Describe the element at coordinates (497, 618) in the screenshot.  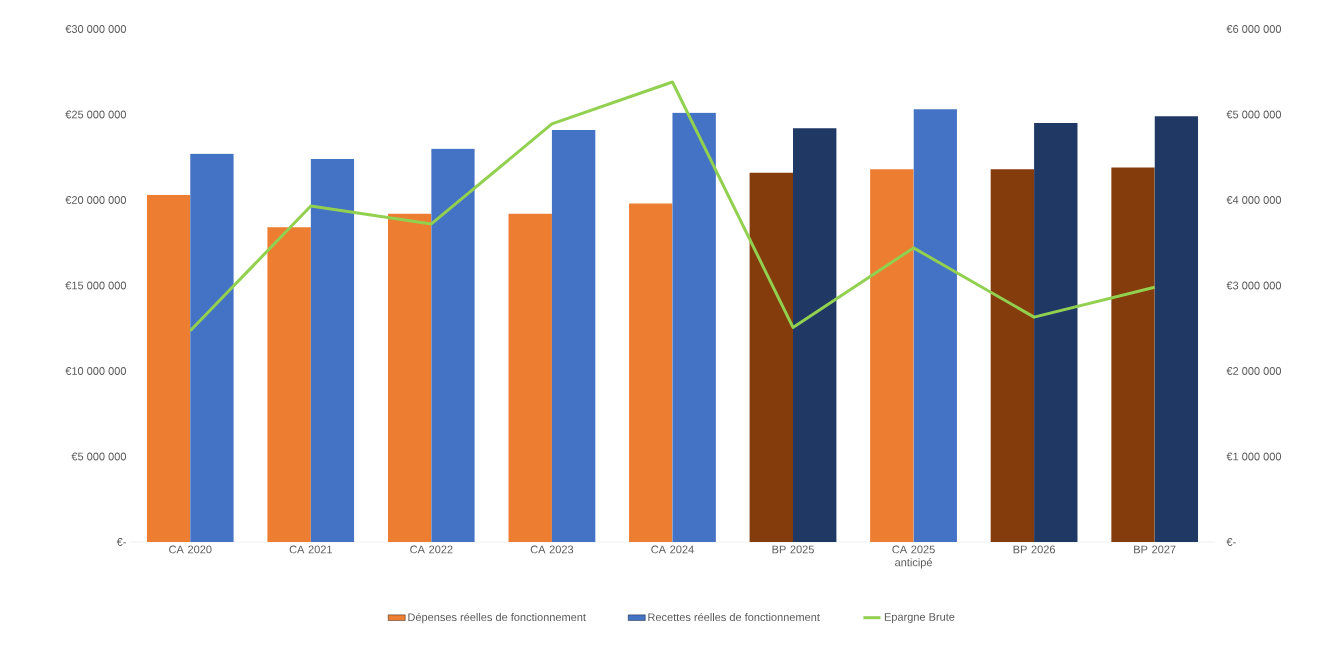
I see `legend-label: Dépenses réelles de fonctionnement` at that location.